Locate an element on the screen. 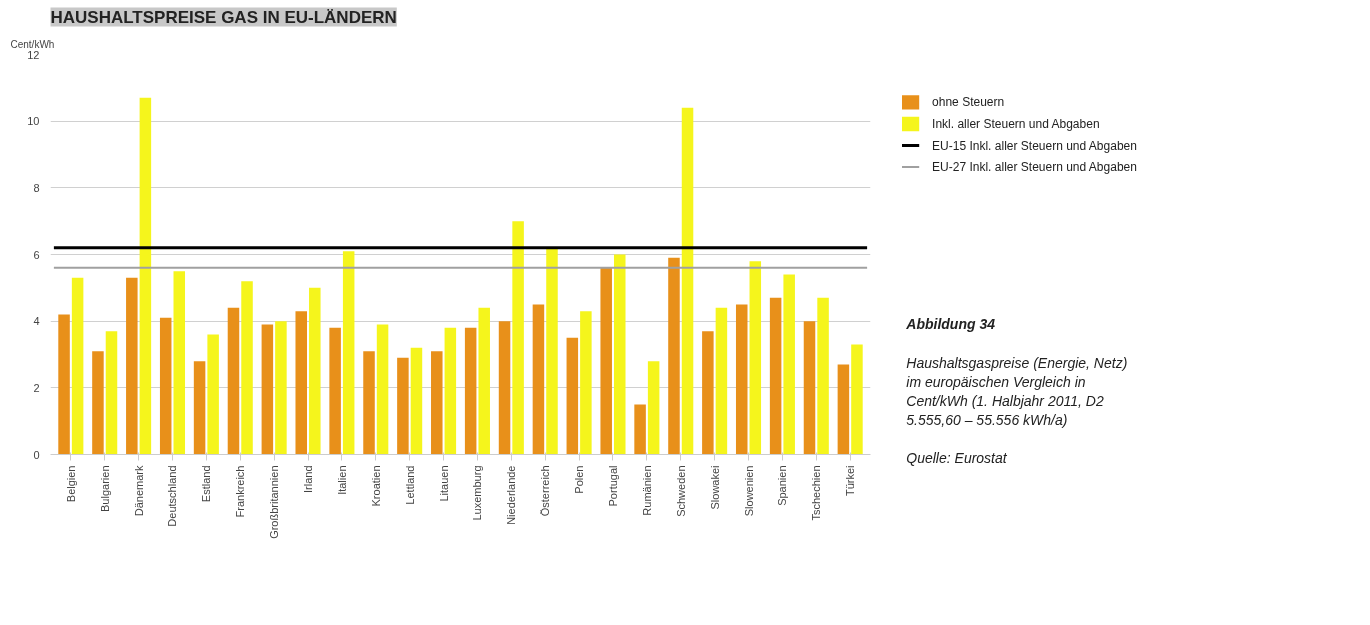 The width and height of the screenshot is (1370, 625). y-tick-label: 4 is located at coordinates (36, 321).